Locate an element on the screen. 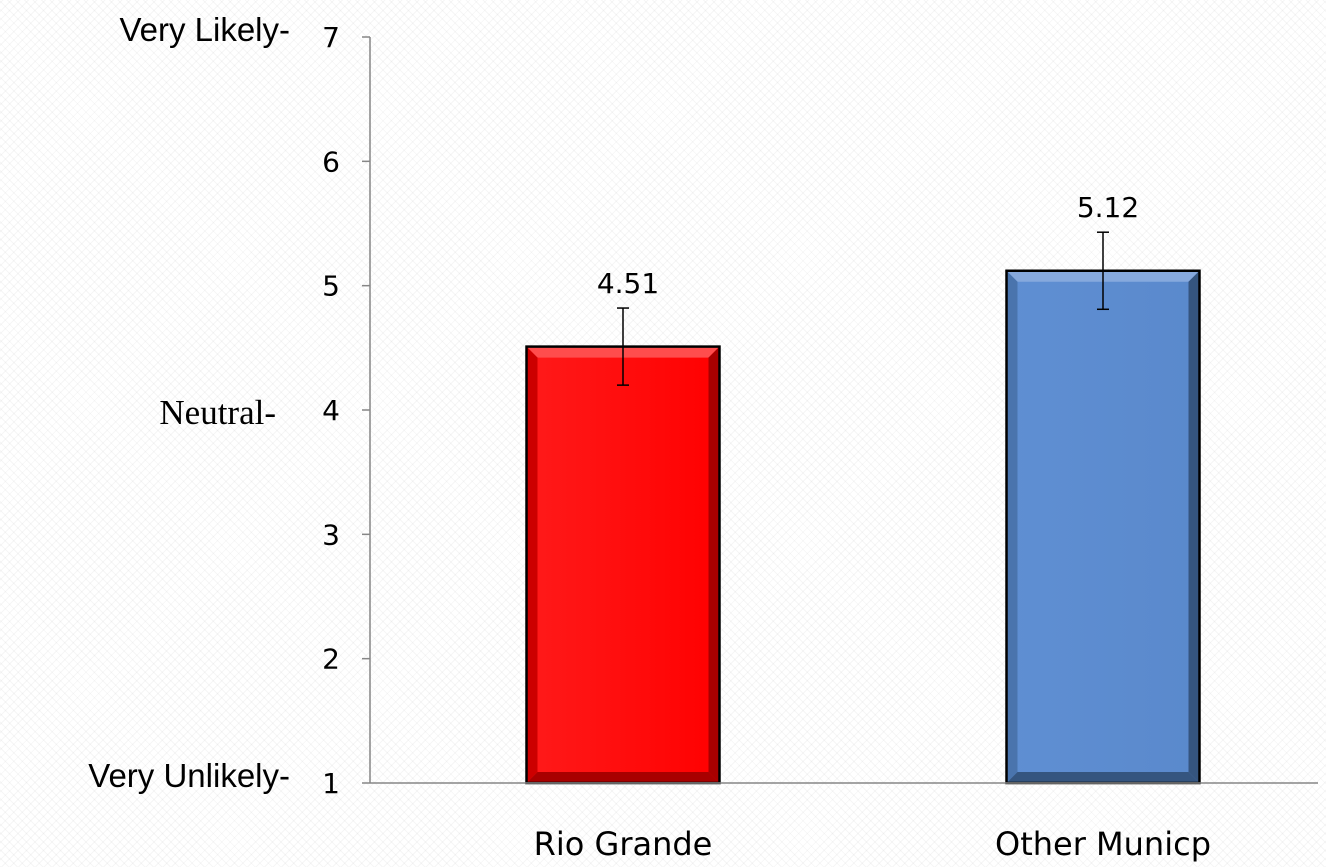  y-tick-label: 3 is located at coordinates (331, 534).